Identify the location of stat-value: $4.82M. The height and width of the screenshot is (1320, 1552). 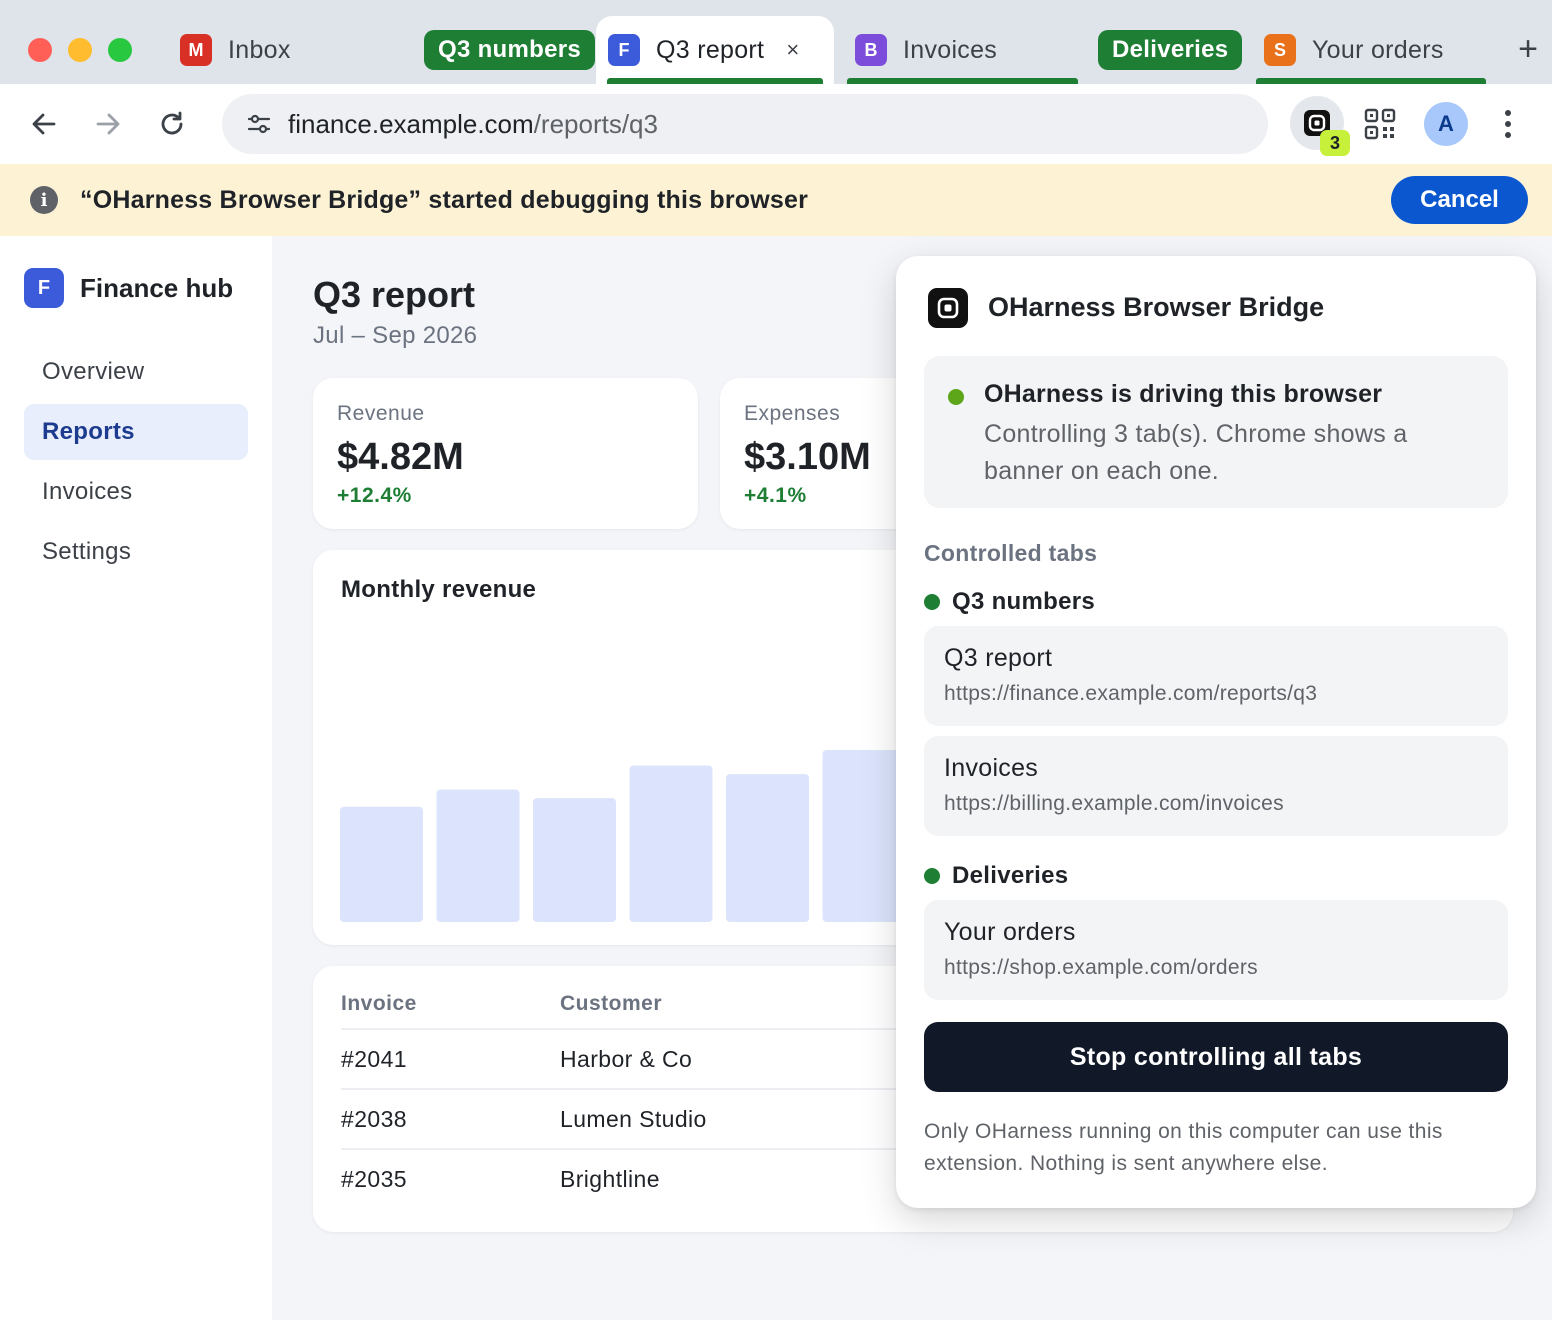
(400, 457).